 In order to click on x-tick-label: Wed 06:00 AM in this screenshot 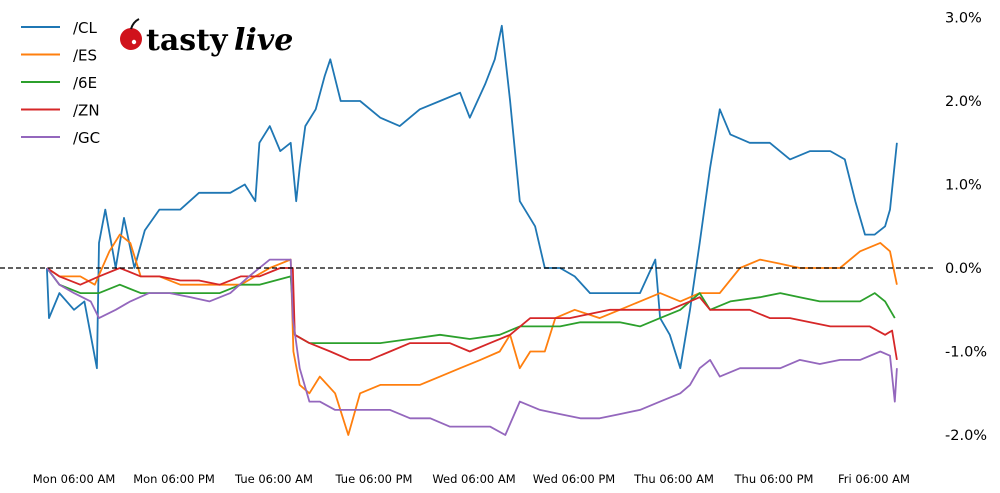, I will do `click(473, 479)`.